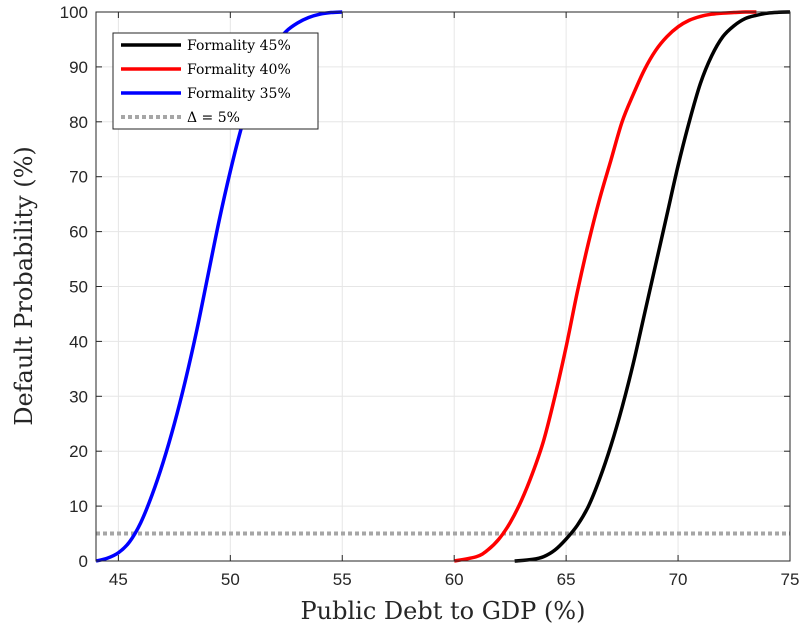 The width and height of the screenshot is (801, 631). I want to click on legend-label: Formality 45%, so click(239, 46).